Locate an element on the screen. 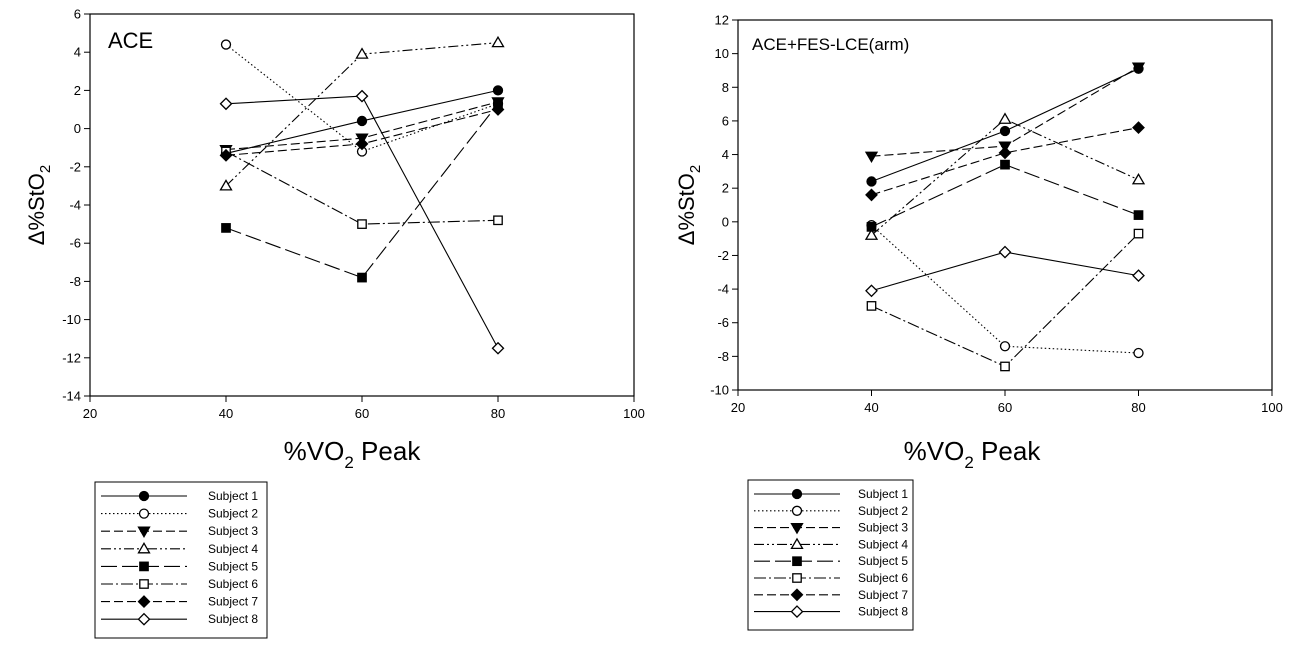  y-tick-label: -14 is located at coordinates (71, 396).